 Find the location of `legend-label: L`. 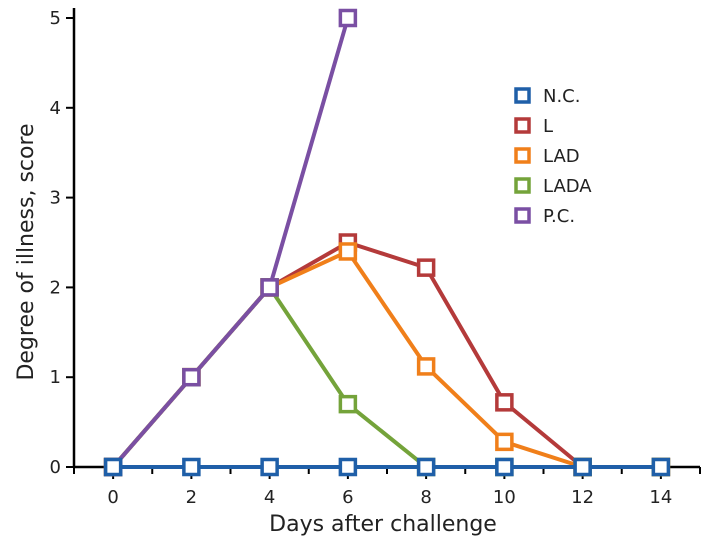

legend-label: L is located at coordinates (548, 126).